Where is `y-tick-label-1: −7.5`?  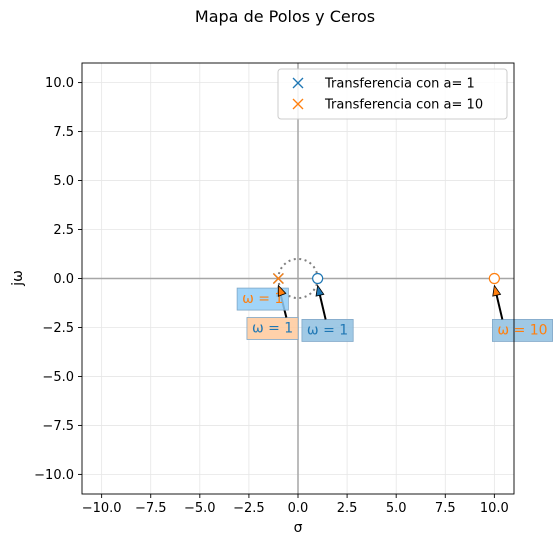 y-tick-label-1: −7.5 is located at coordinates (58, 426).